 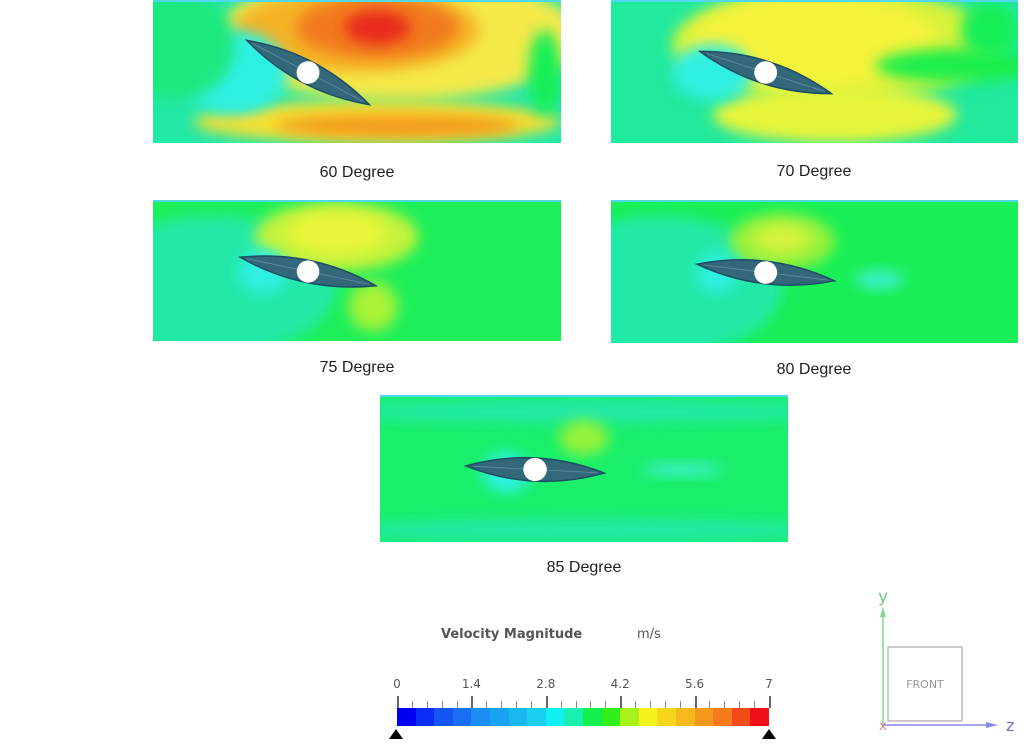 I want to click on colorbar-tick-label: 4.2, so click(x=620, y=684).